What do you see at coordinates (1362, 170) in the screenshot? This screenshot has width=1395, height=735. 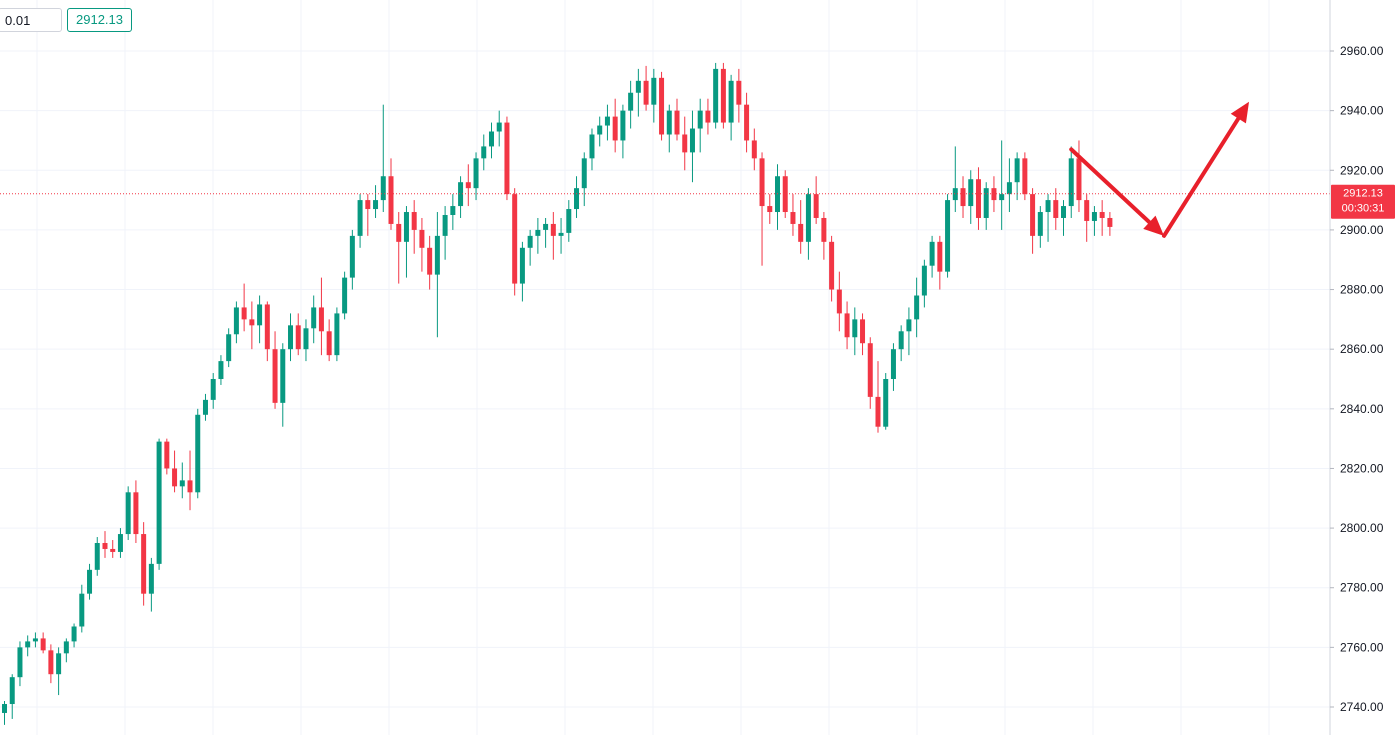 I see `y-tick-label: 2920.00` at bounding box center [1362, 170].